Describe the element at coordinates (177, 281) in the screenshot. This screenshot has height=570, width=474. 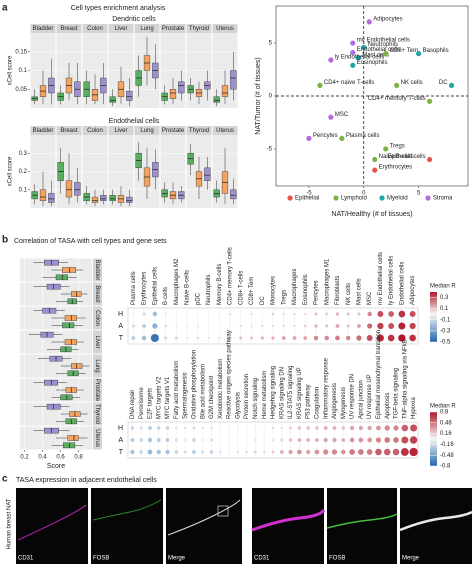
I see `column-label: Macrophages M2` at that location.